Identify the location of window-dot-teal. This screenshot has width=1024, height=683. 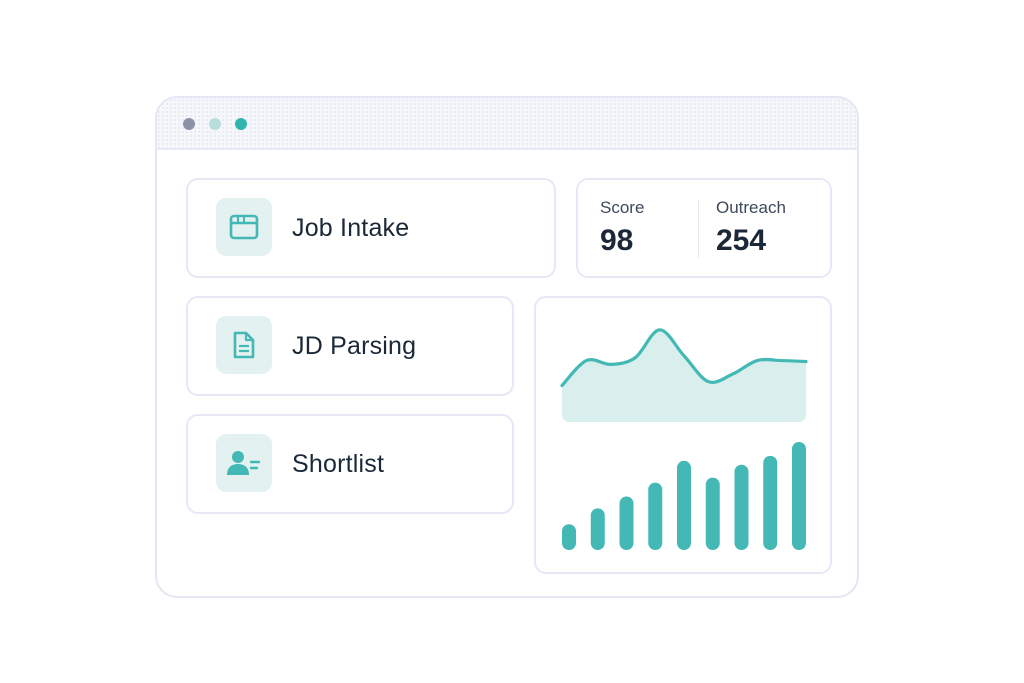
(241, 124).